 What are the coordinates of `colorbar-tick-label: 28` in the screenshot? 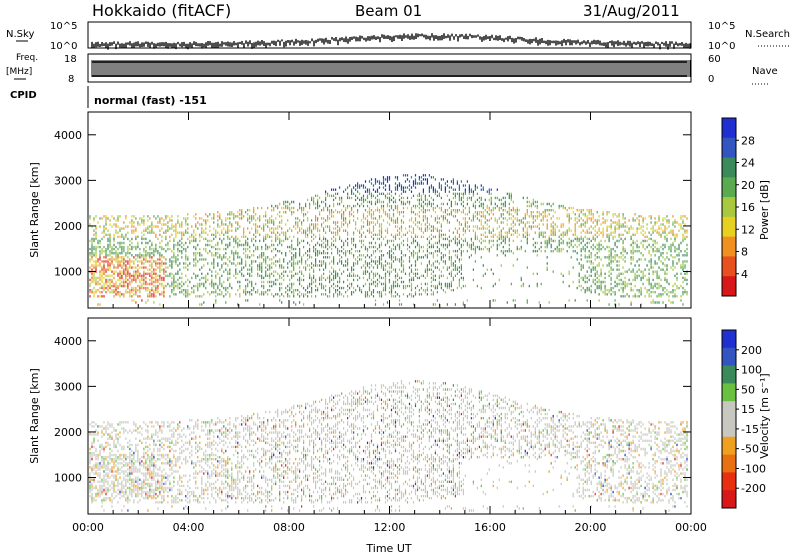 It's located at (748, 140).